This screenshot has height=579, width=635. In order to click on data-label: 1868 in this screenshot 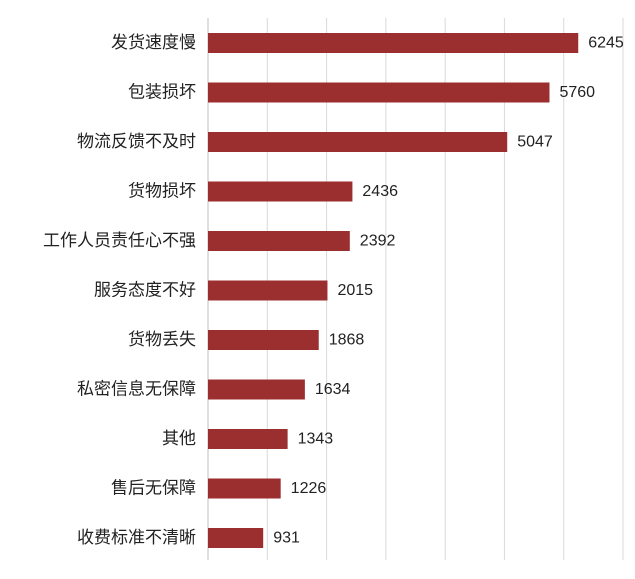, I will do `click(347, 340)`.